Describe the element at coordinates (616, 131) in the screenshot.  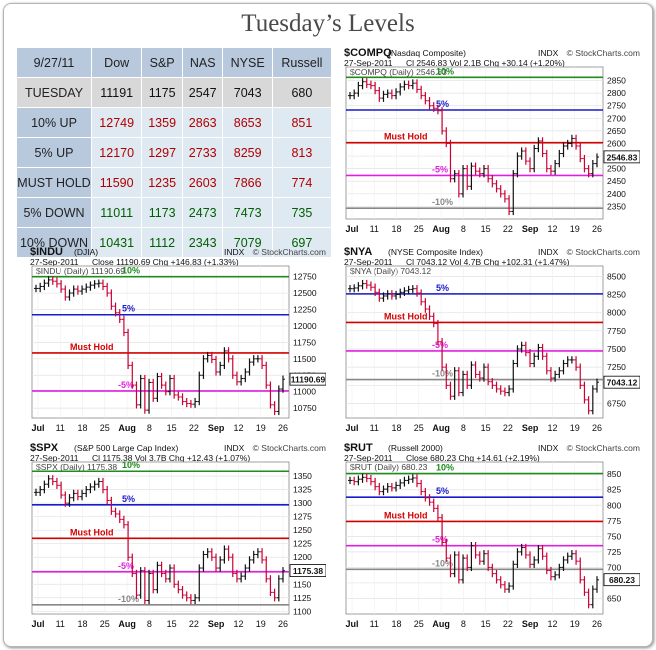
I see `y-tick-label: 2650` at that location.